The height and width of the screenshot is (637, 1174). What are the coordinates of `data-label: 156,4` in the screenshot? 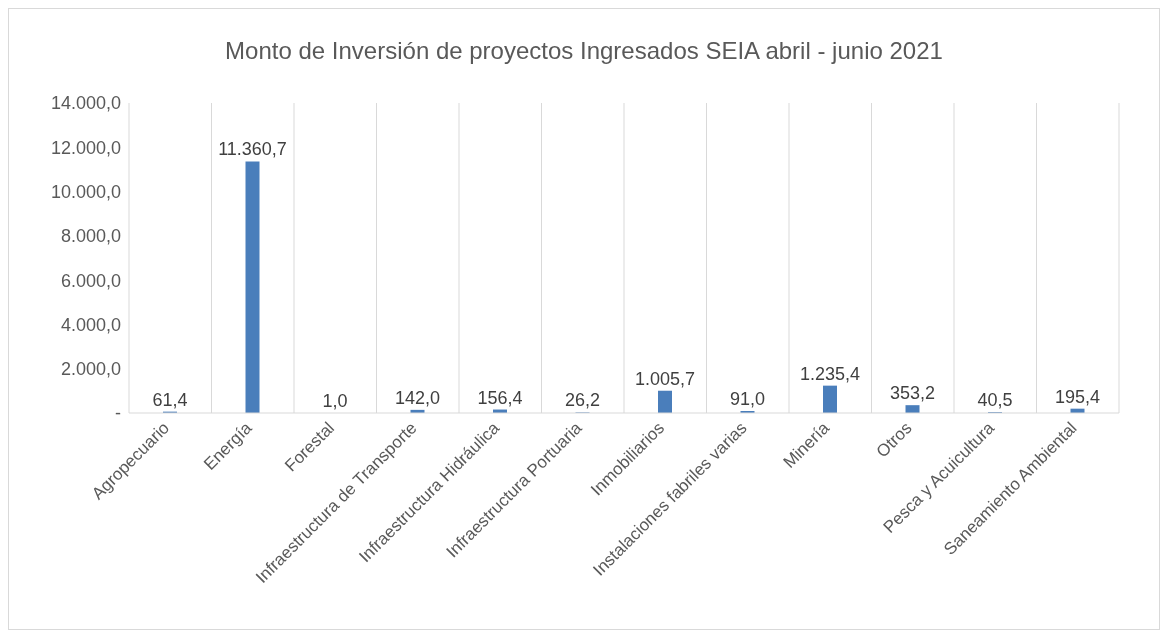 It's located at (500, 397).